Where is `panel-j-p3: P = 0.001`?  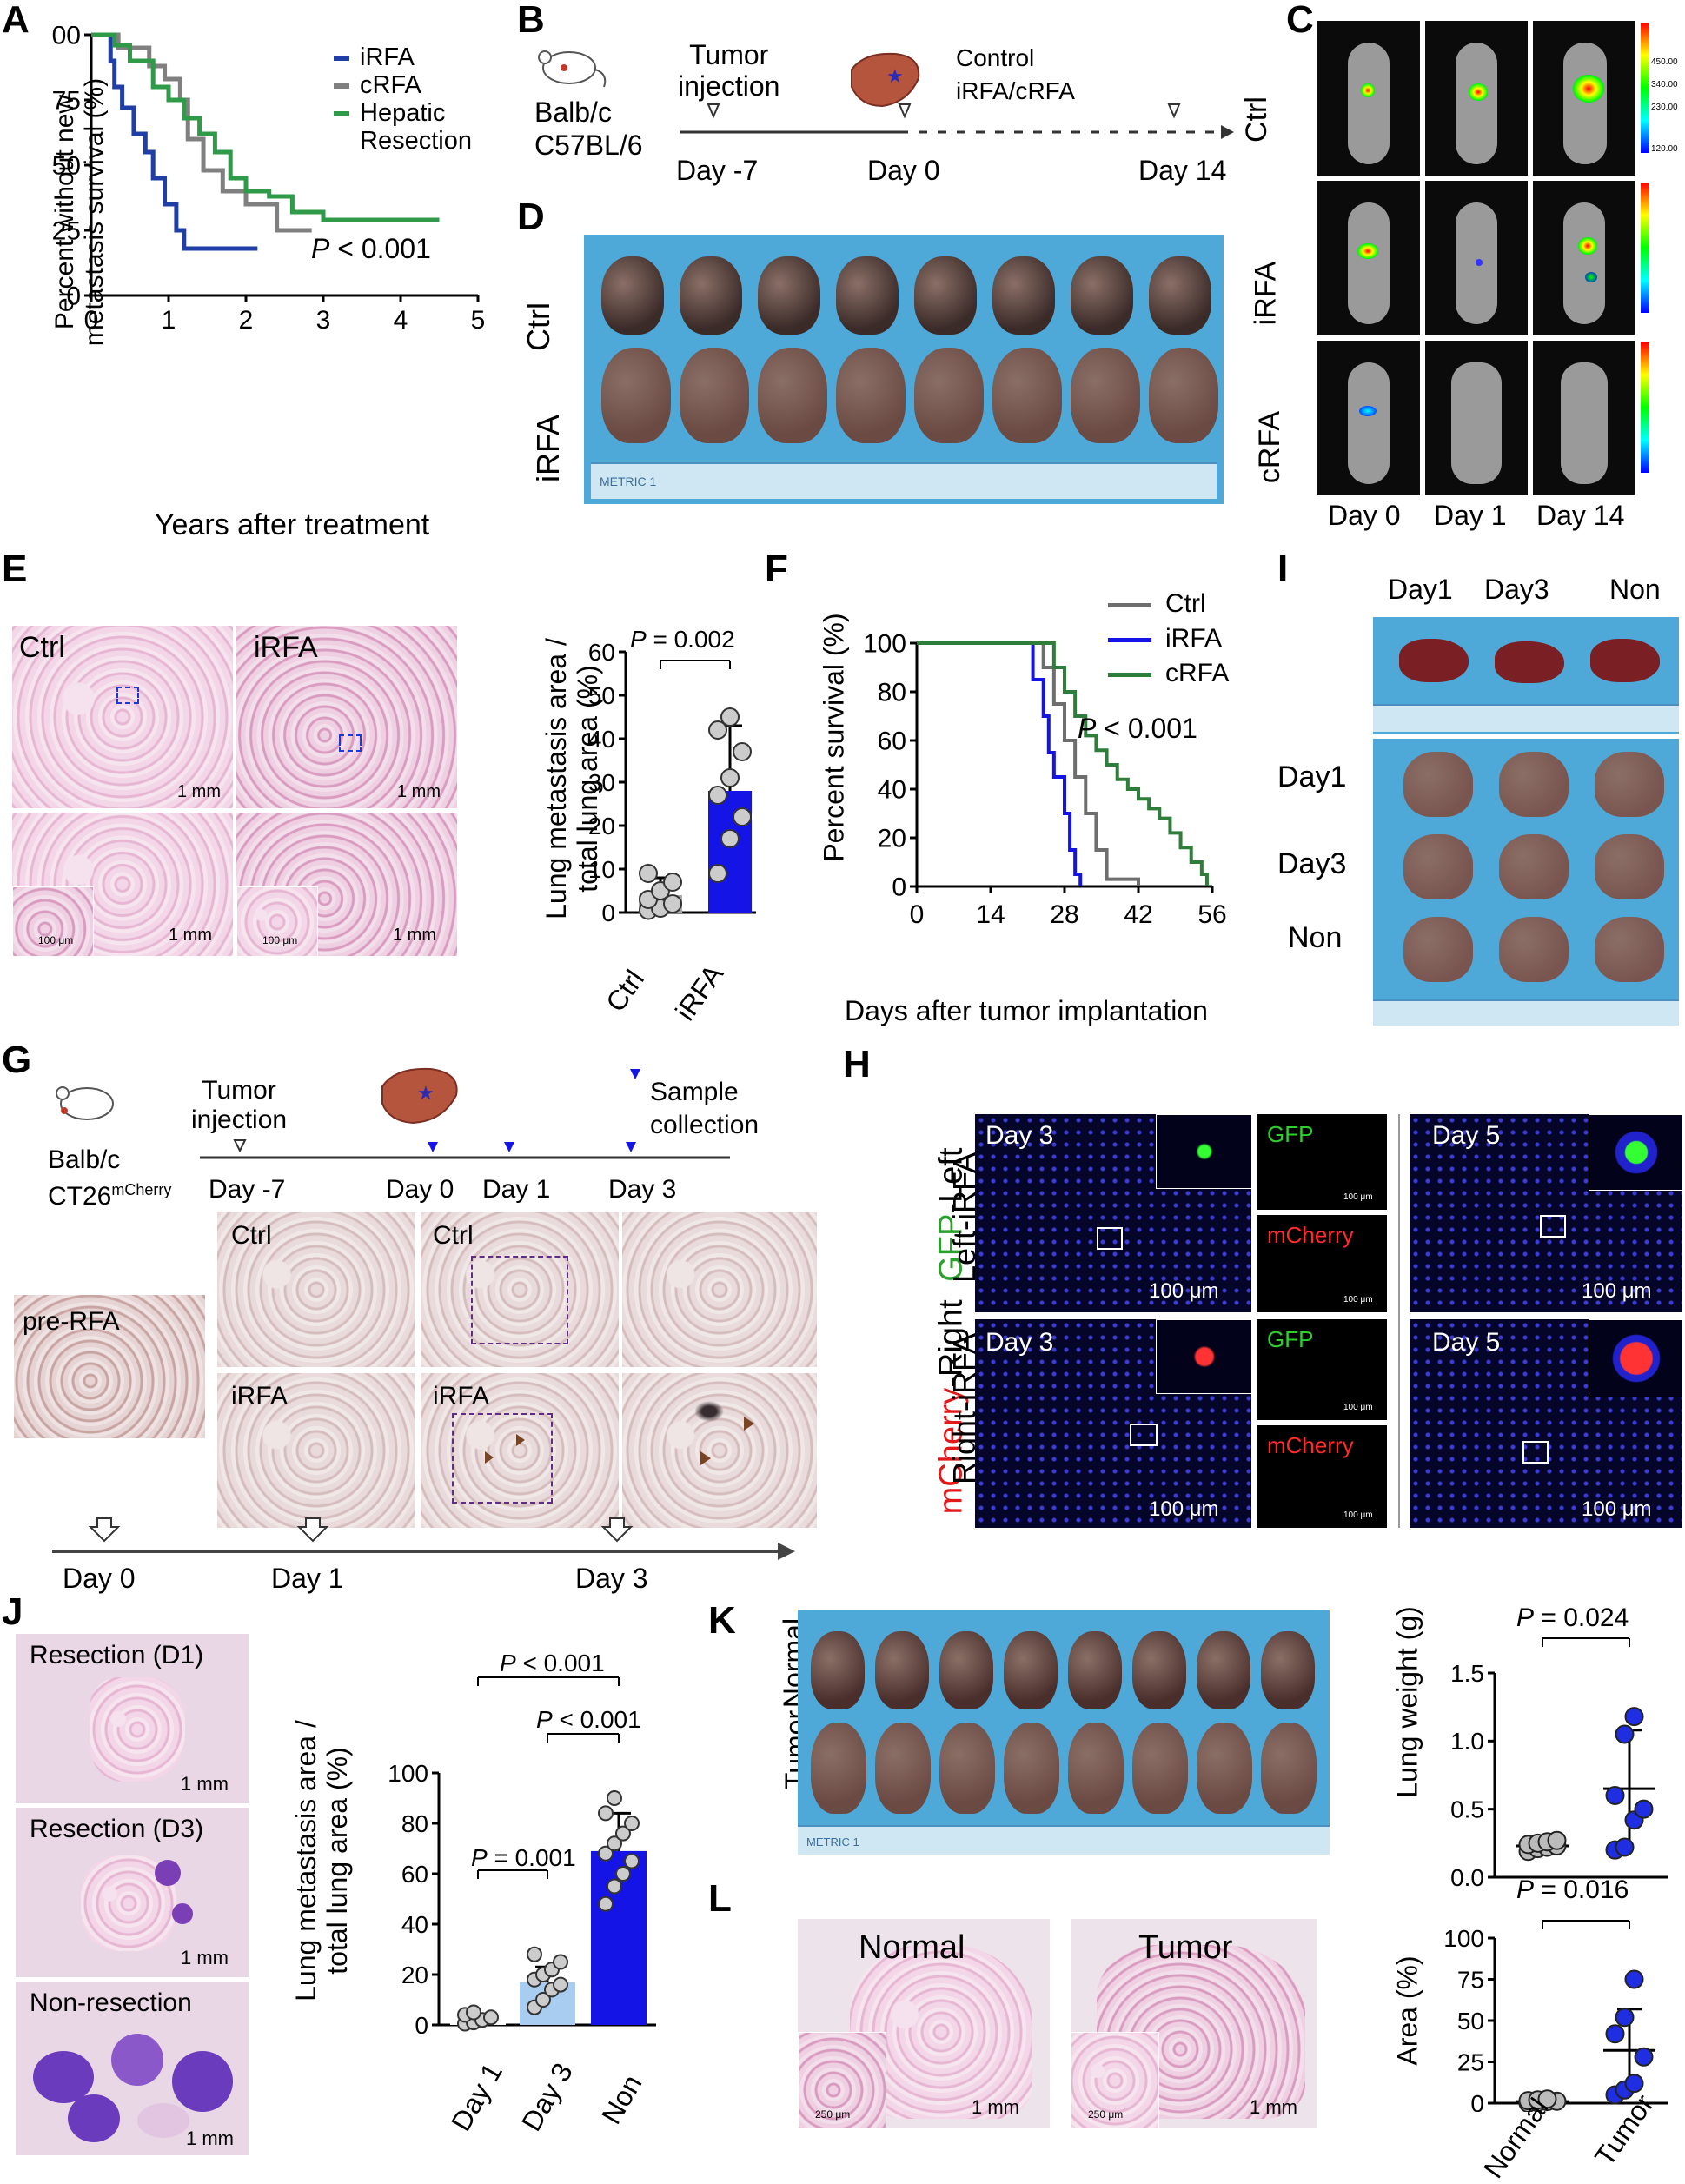
panel-j-p3: P = 0.001 is located at coordinates (523, 1857).